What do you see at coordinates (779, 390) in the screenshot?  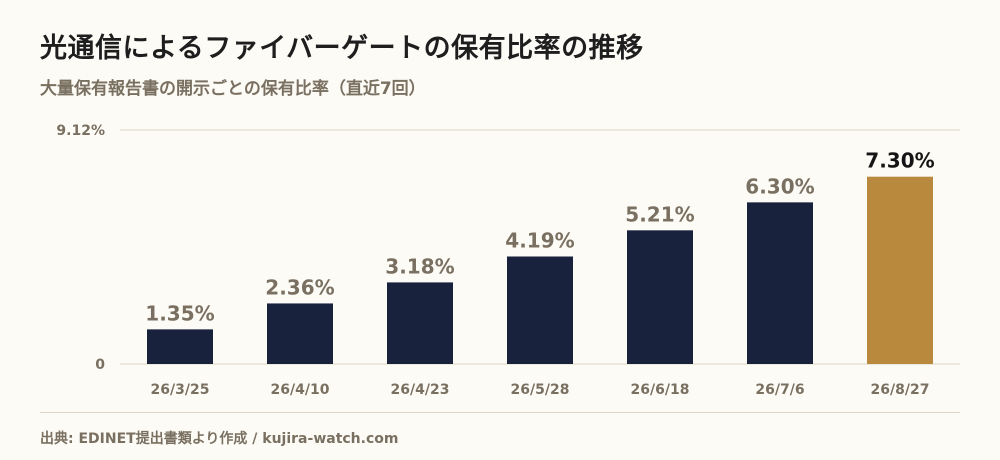 I see `x-tick-label: 26/7/6` at bounding box center [779, 390].